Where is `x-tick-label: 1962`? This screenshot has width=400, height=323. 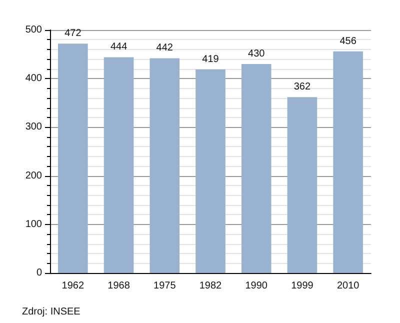
x-tick-label: 1962 is located at coordinates (73, 286).